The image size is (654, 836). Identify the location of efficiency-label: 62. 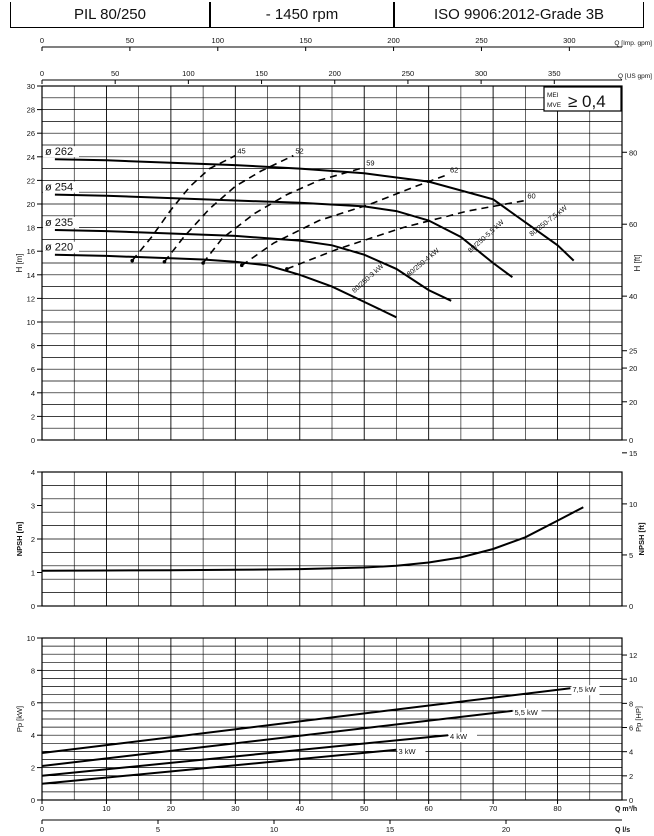
(454, 170).